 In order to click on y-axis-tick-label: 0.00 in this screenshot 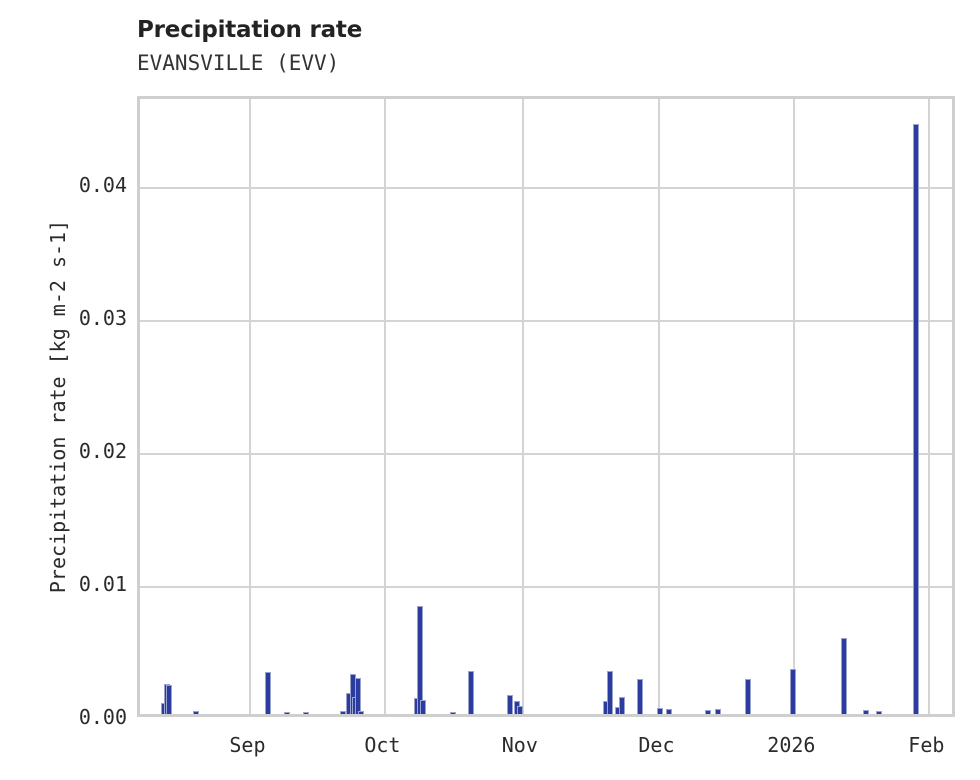, I will do `click(102, 717)`.